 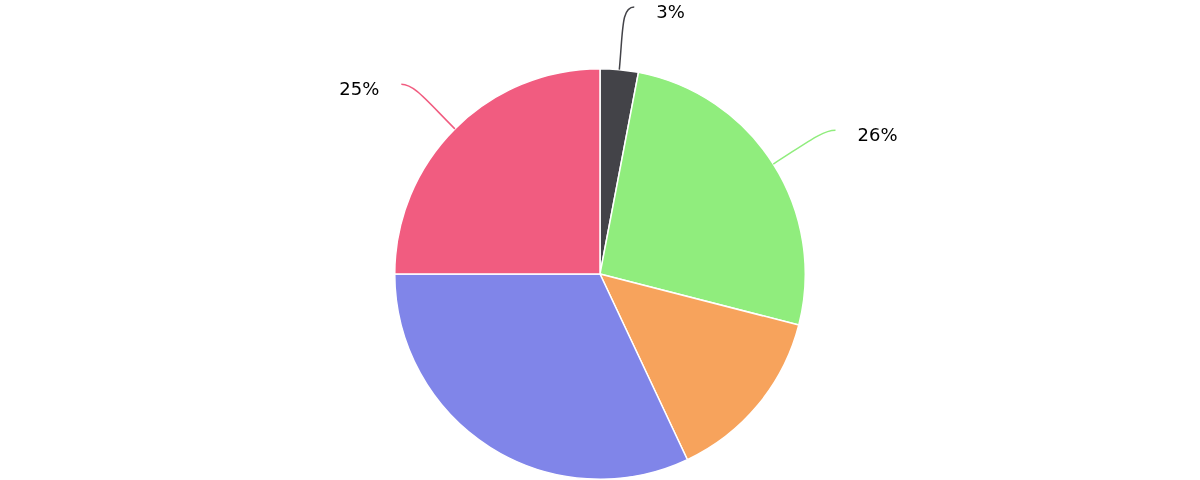 I want to click on data-label: 3%, so click(x=670, y=11).